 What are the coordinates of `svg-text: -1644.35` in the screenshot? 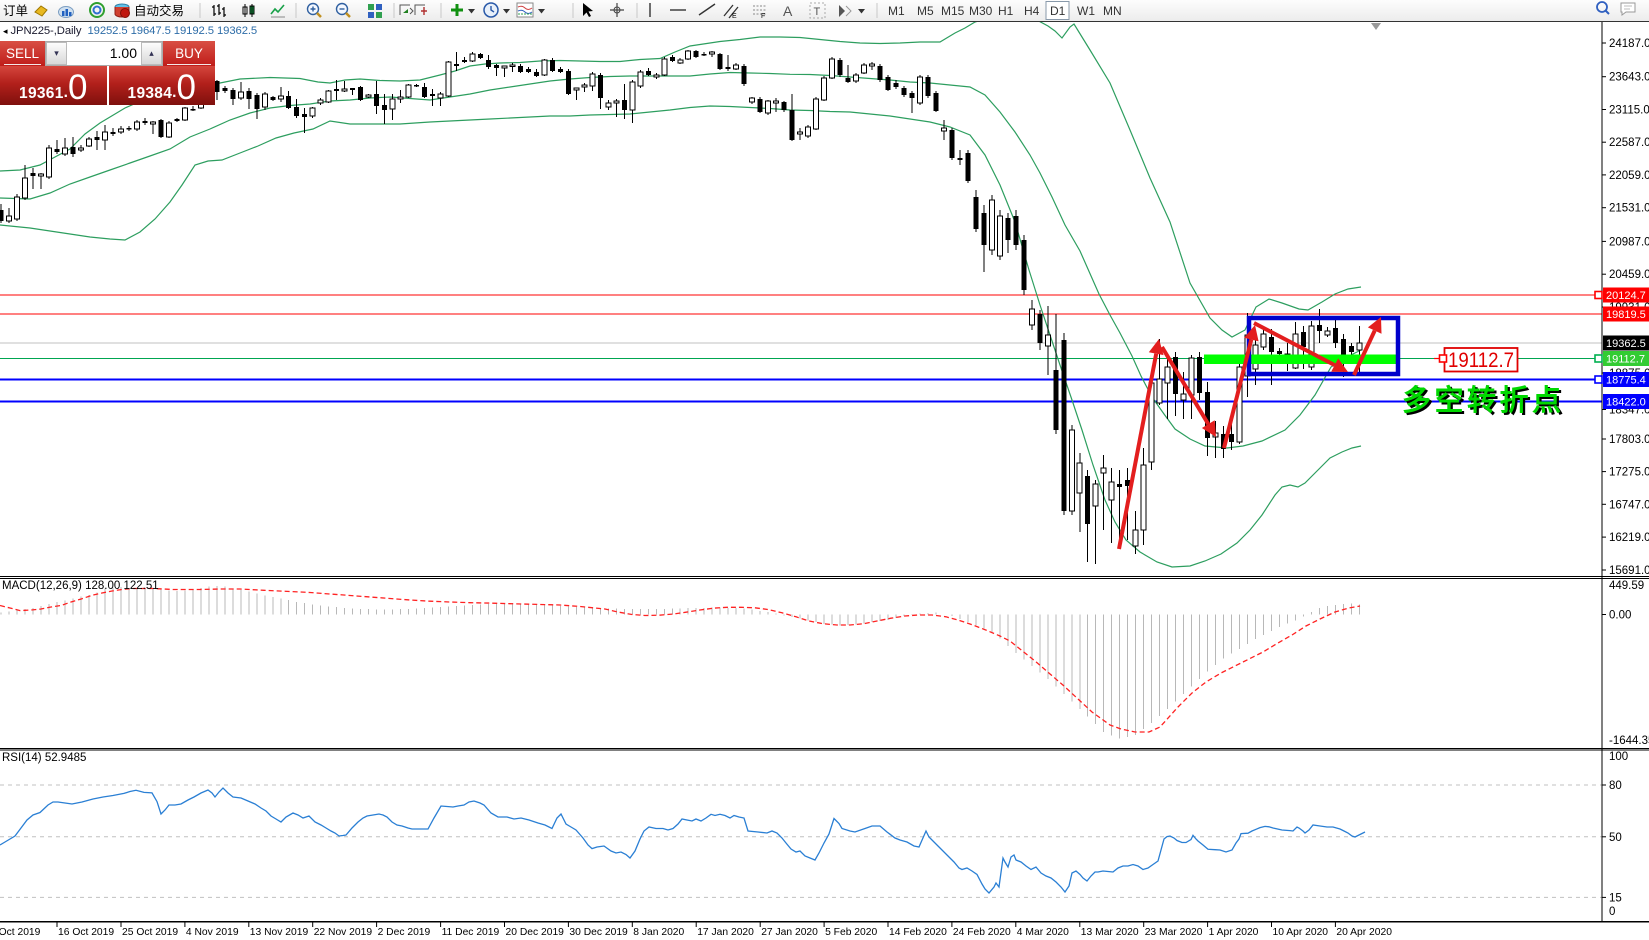 It's located at (1629, 741).